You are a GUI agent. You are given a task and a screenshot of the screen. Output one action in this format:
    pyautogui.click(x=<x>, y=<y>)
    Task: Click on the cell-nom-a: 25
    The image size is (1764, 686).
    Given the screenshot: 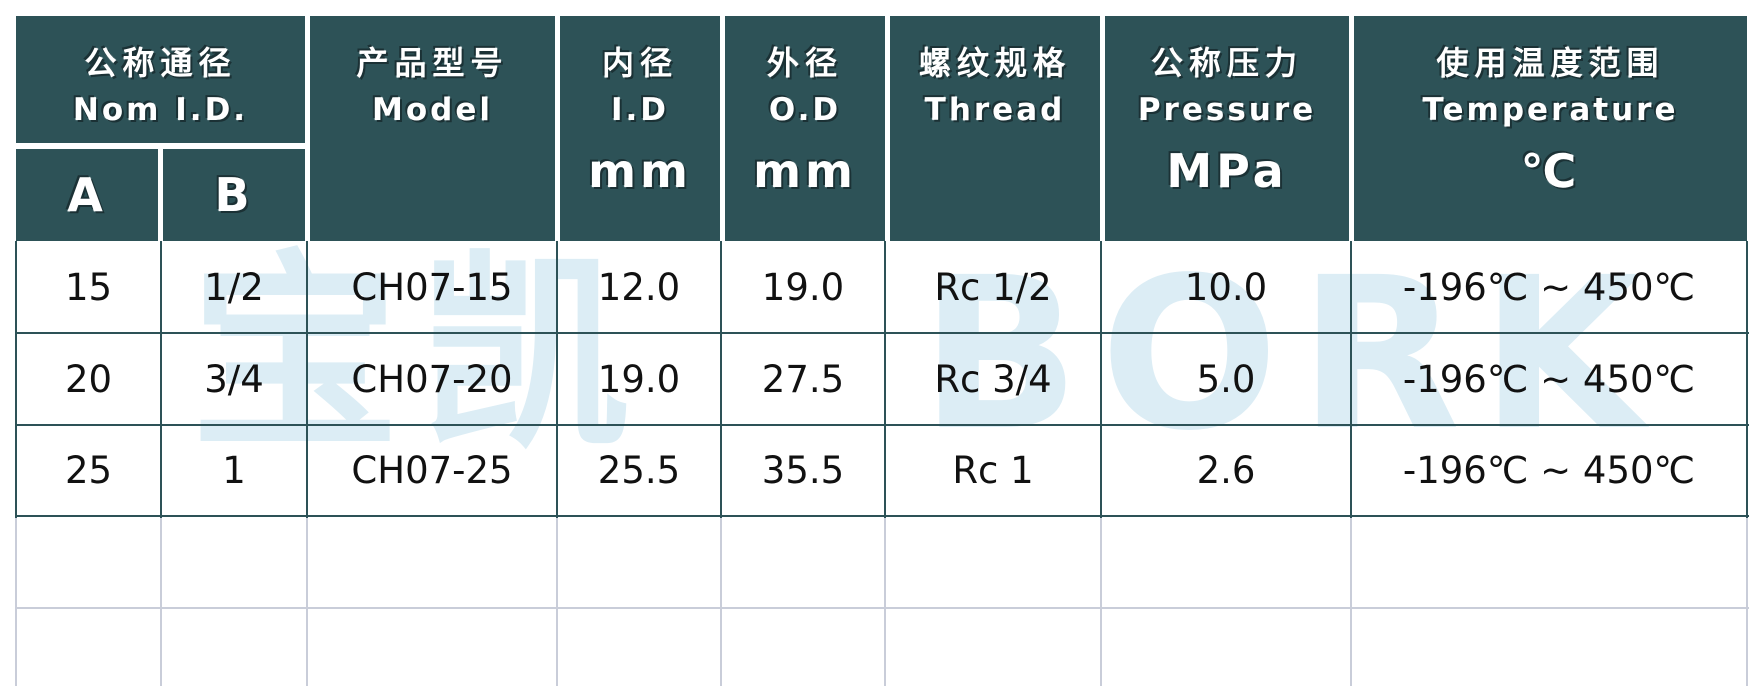 What is the action you would take?
    pyautogui.click(x=88, y=470)
    